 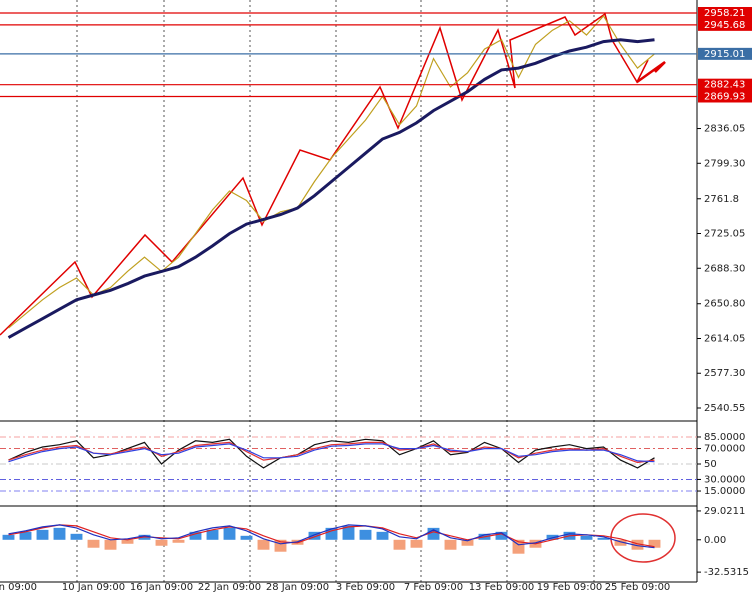 I want to click on y-tick-label: 50, so click(x=710, y=464).